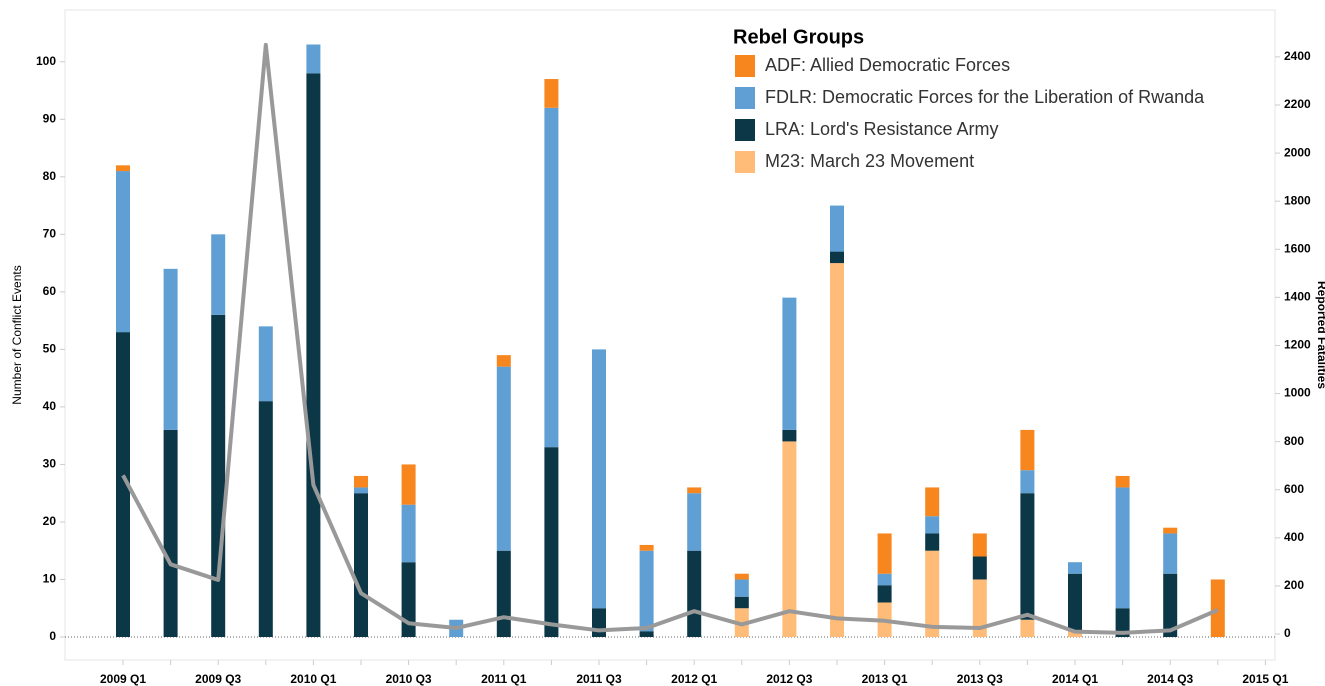 Image resolution: width=1325 pixels, height=686 pixels. What do you see at coordinates (1297, 248) in the screenshot?
I see `y2-tick-label: 1600` at bounding box center [1297, 248].